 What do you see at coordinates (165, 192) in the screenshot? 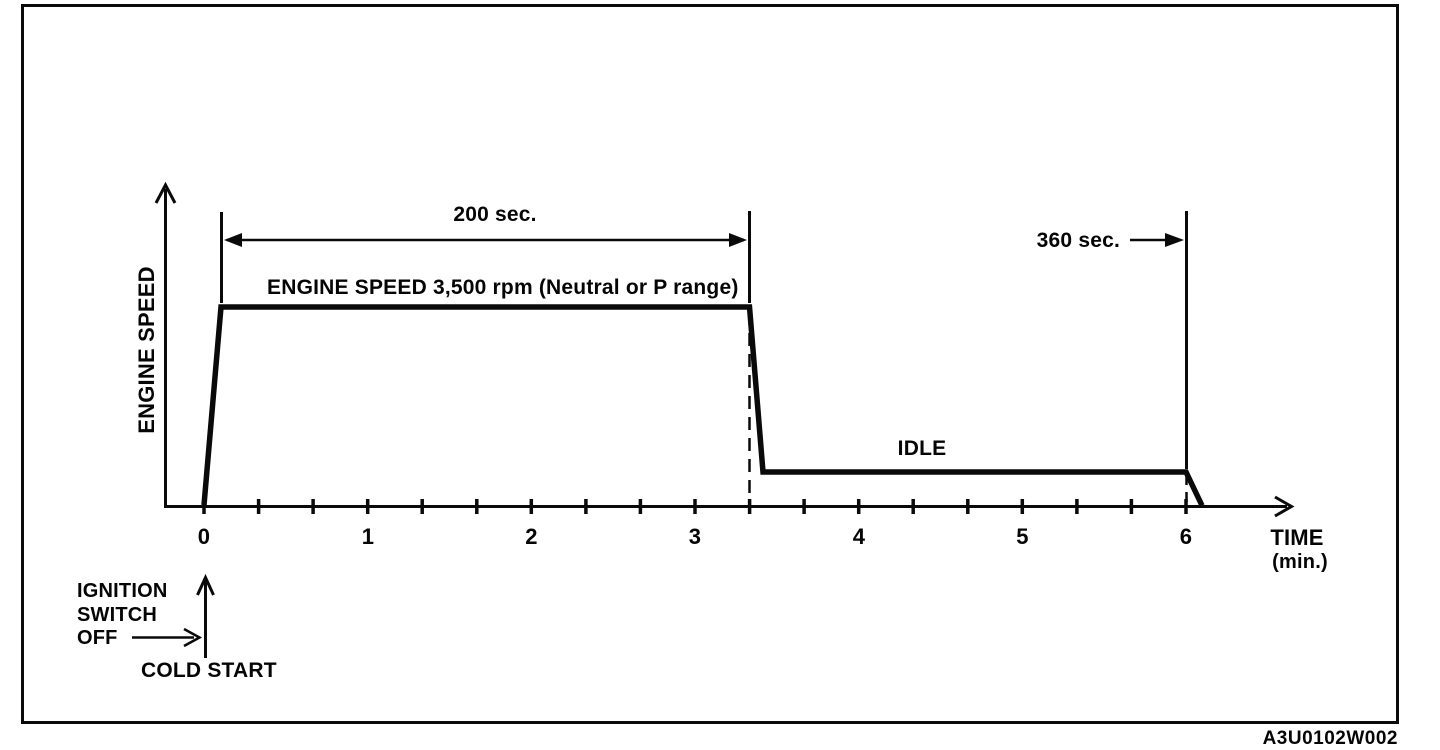
I see `y-axis-arrow-icon` at bounding box center [165, 192].